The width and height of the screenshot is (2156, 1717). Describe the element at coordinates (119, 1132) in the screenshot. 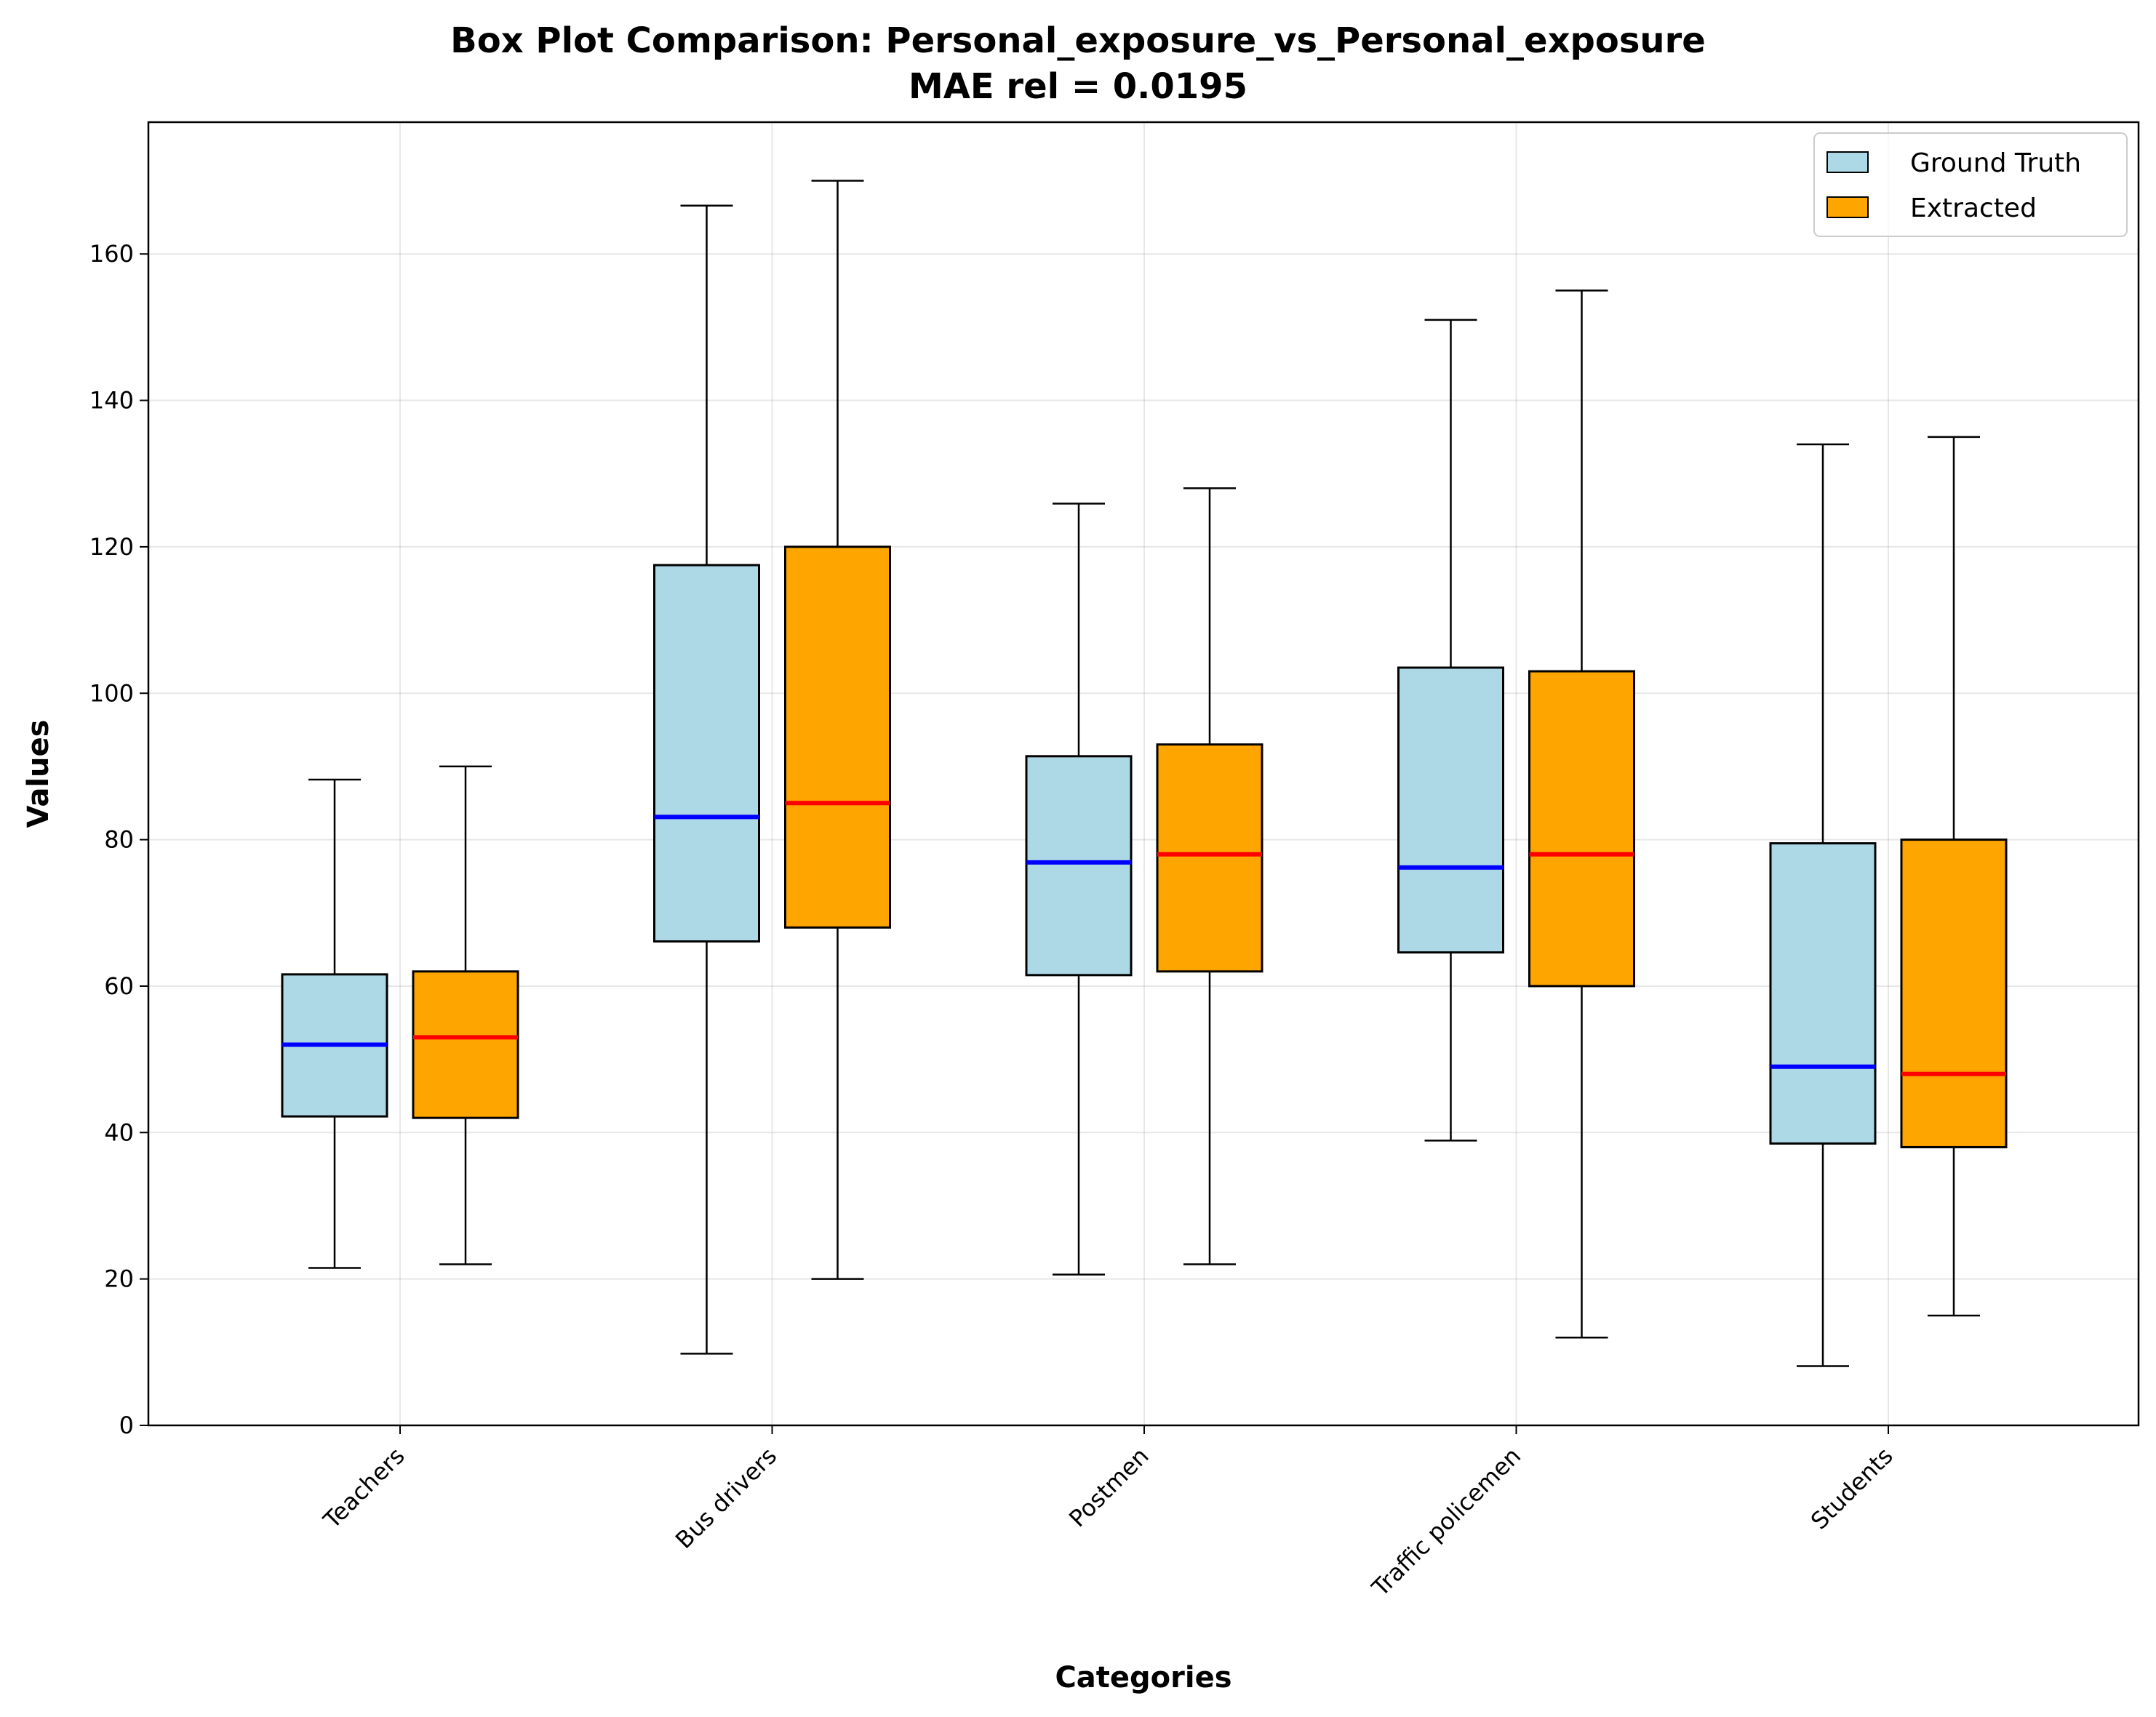

I see `y-tick-label: 40` at that location.